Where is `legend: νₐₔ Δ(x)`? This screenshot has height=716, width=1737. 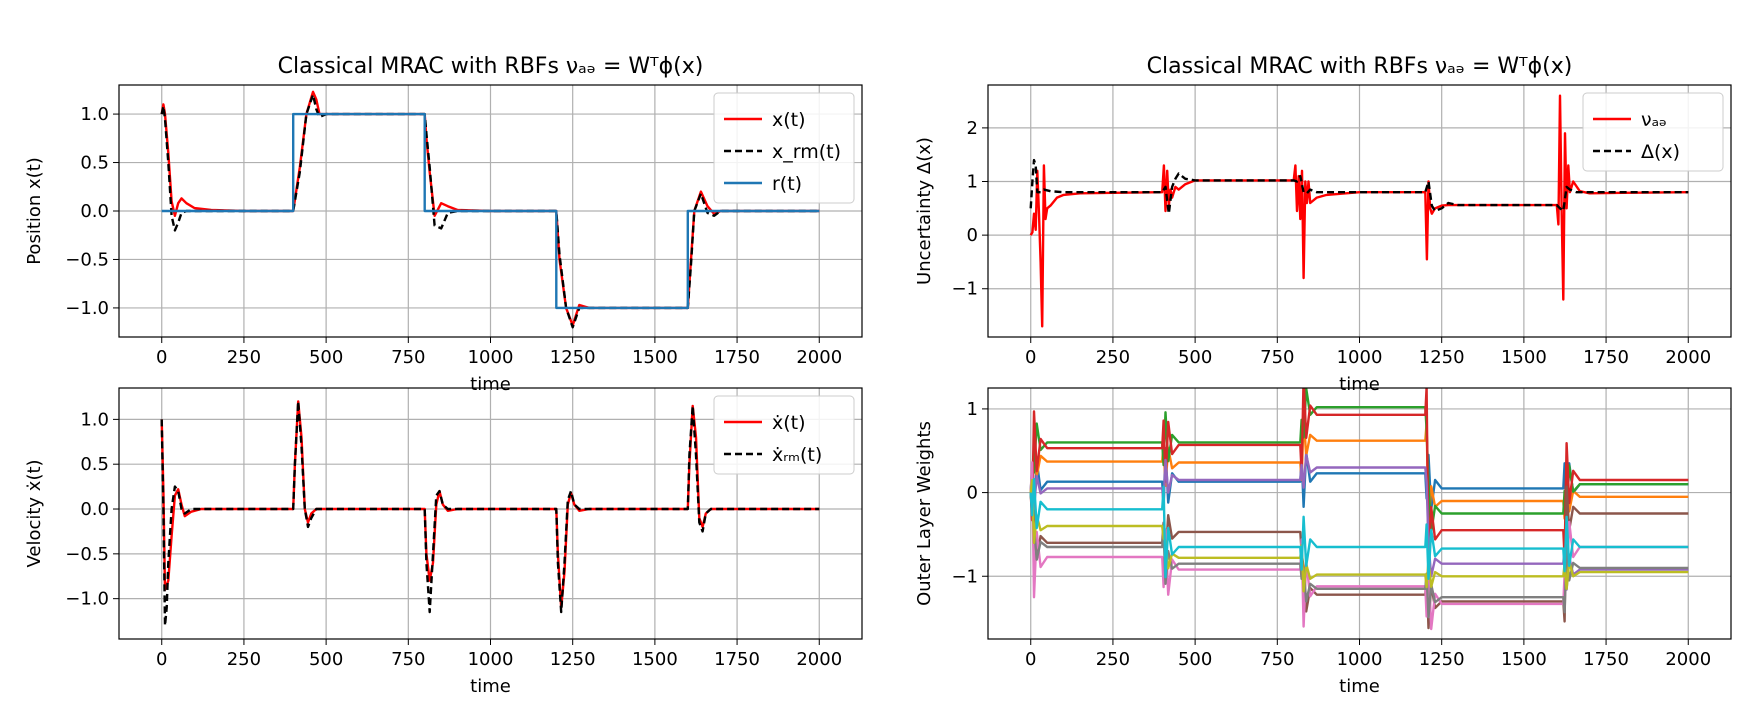
legend: νₐₔ Δ(x) is located at coordinates (1653, 132).